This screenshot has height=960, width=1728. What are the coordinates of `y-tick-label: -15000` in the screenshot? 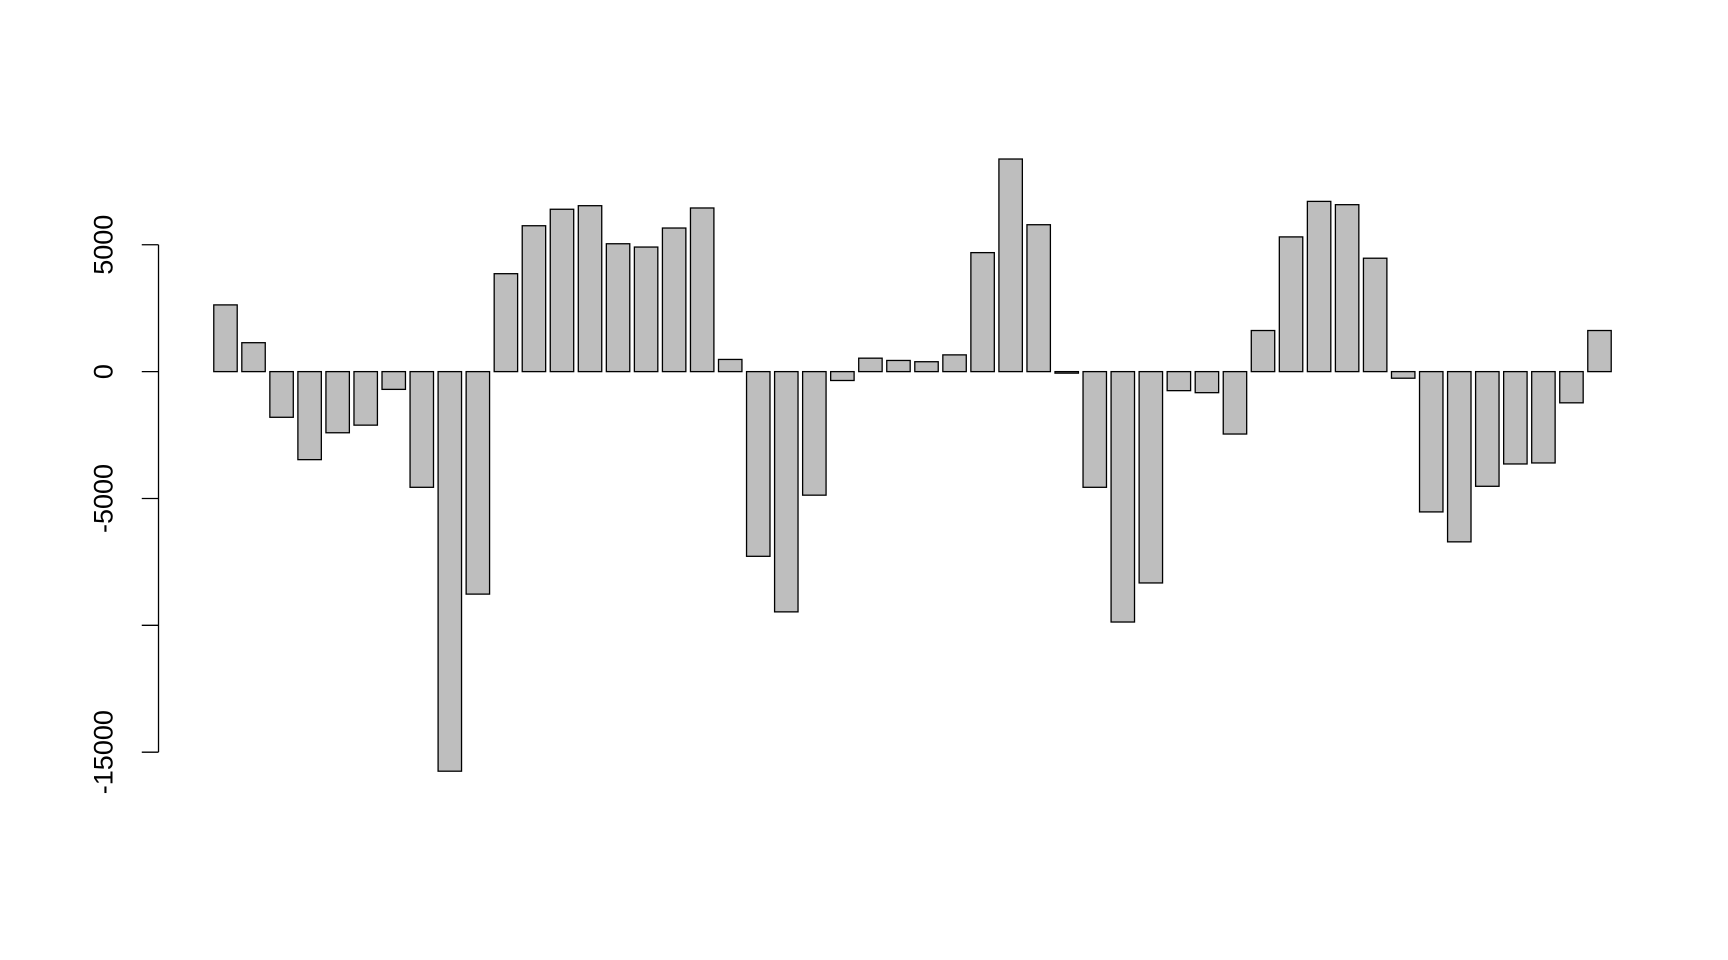 It's located at (104, 752).